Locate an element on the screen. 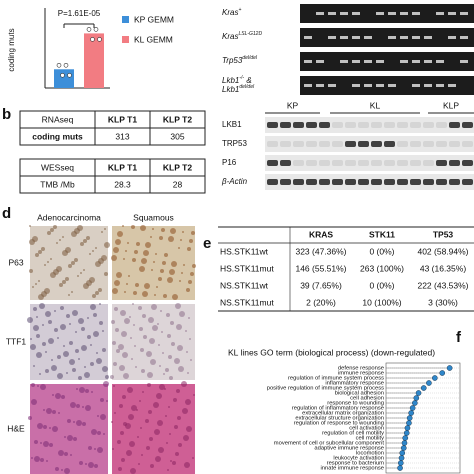 The height and width of the screenshot is (474, 474). blot-label: P16 is located at coordinates (229, 162).